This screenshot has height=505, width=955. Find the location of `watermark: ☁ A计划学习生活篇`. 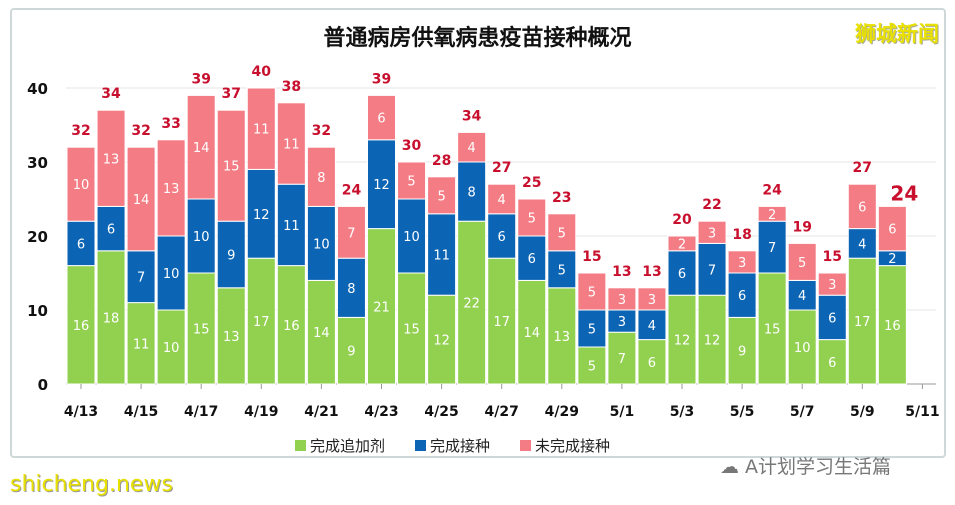

watermark: ☁ A计划学习生活篇 is located at coordinates (805, 465).